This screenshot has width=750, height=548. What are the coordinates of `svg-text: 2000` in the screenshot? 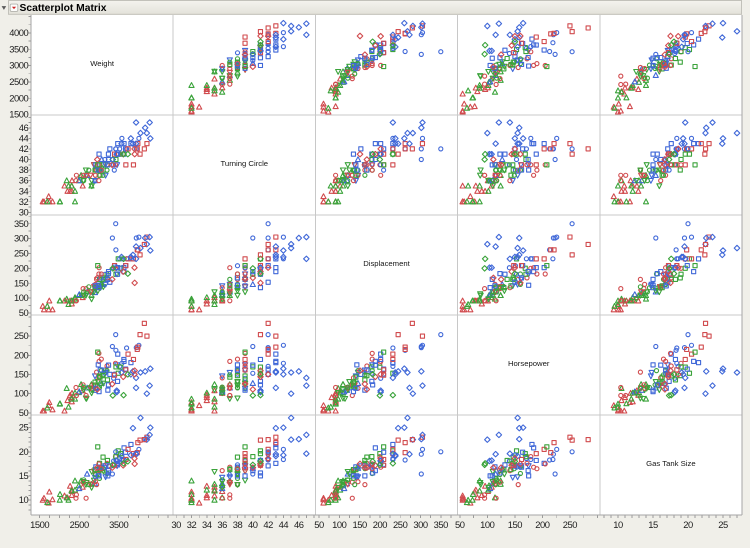 It's located at (18, 97).